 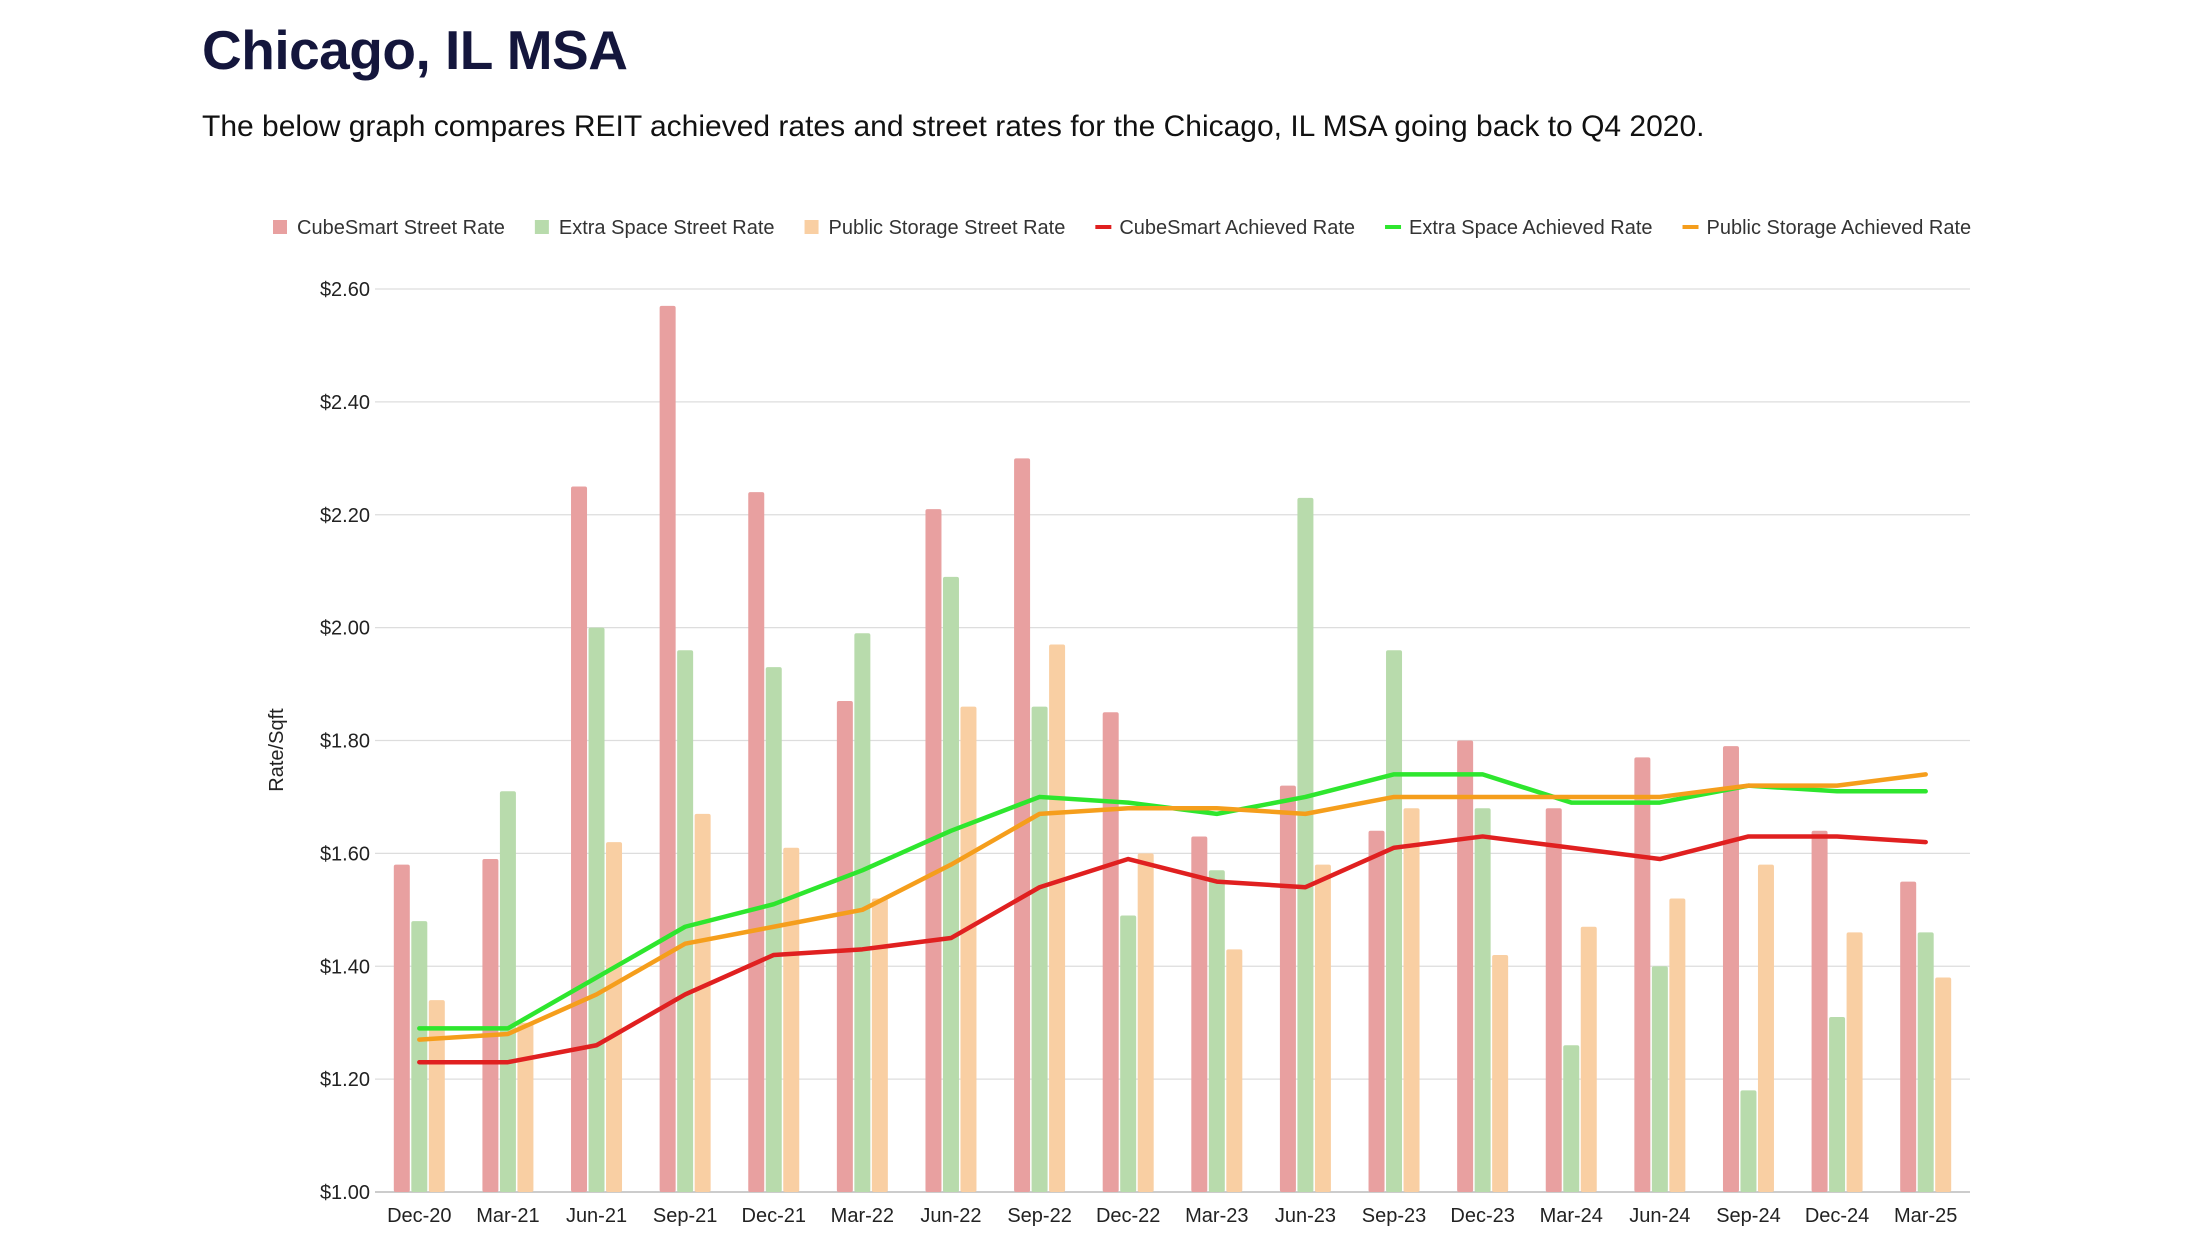 What do you see at coordinates (1925, 1216) in the screenshot?
I see `x-tick-label: Mar-25` at bounding box center [1925, 1216].